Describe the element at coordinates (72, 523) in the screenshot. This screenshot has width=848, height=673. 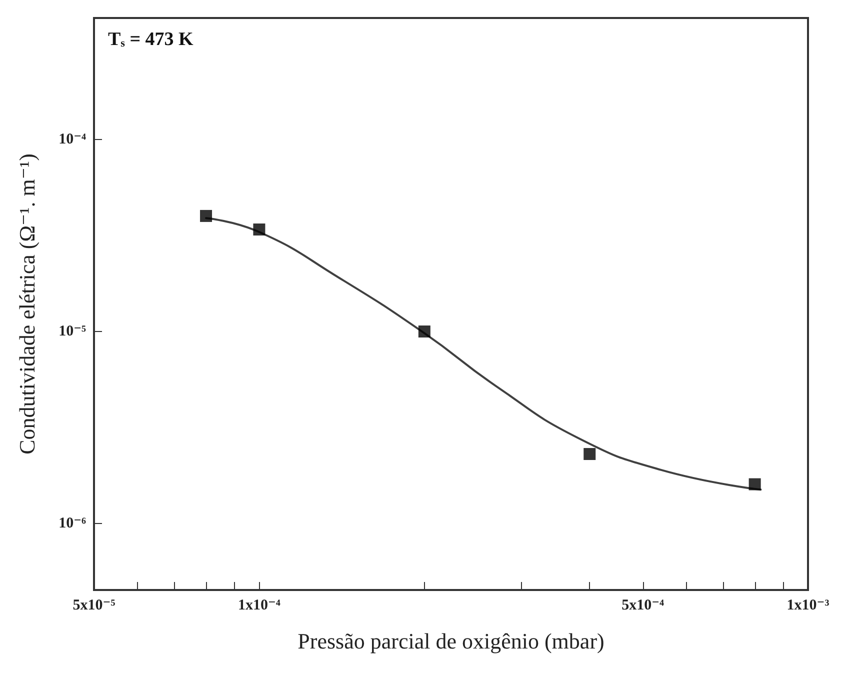
I see `y-tick-label: 10⁻⁶` at that location.